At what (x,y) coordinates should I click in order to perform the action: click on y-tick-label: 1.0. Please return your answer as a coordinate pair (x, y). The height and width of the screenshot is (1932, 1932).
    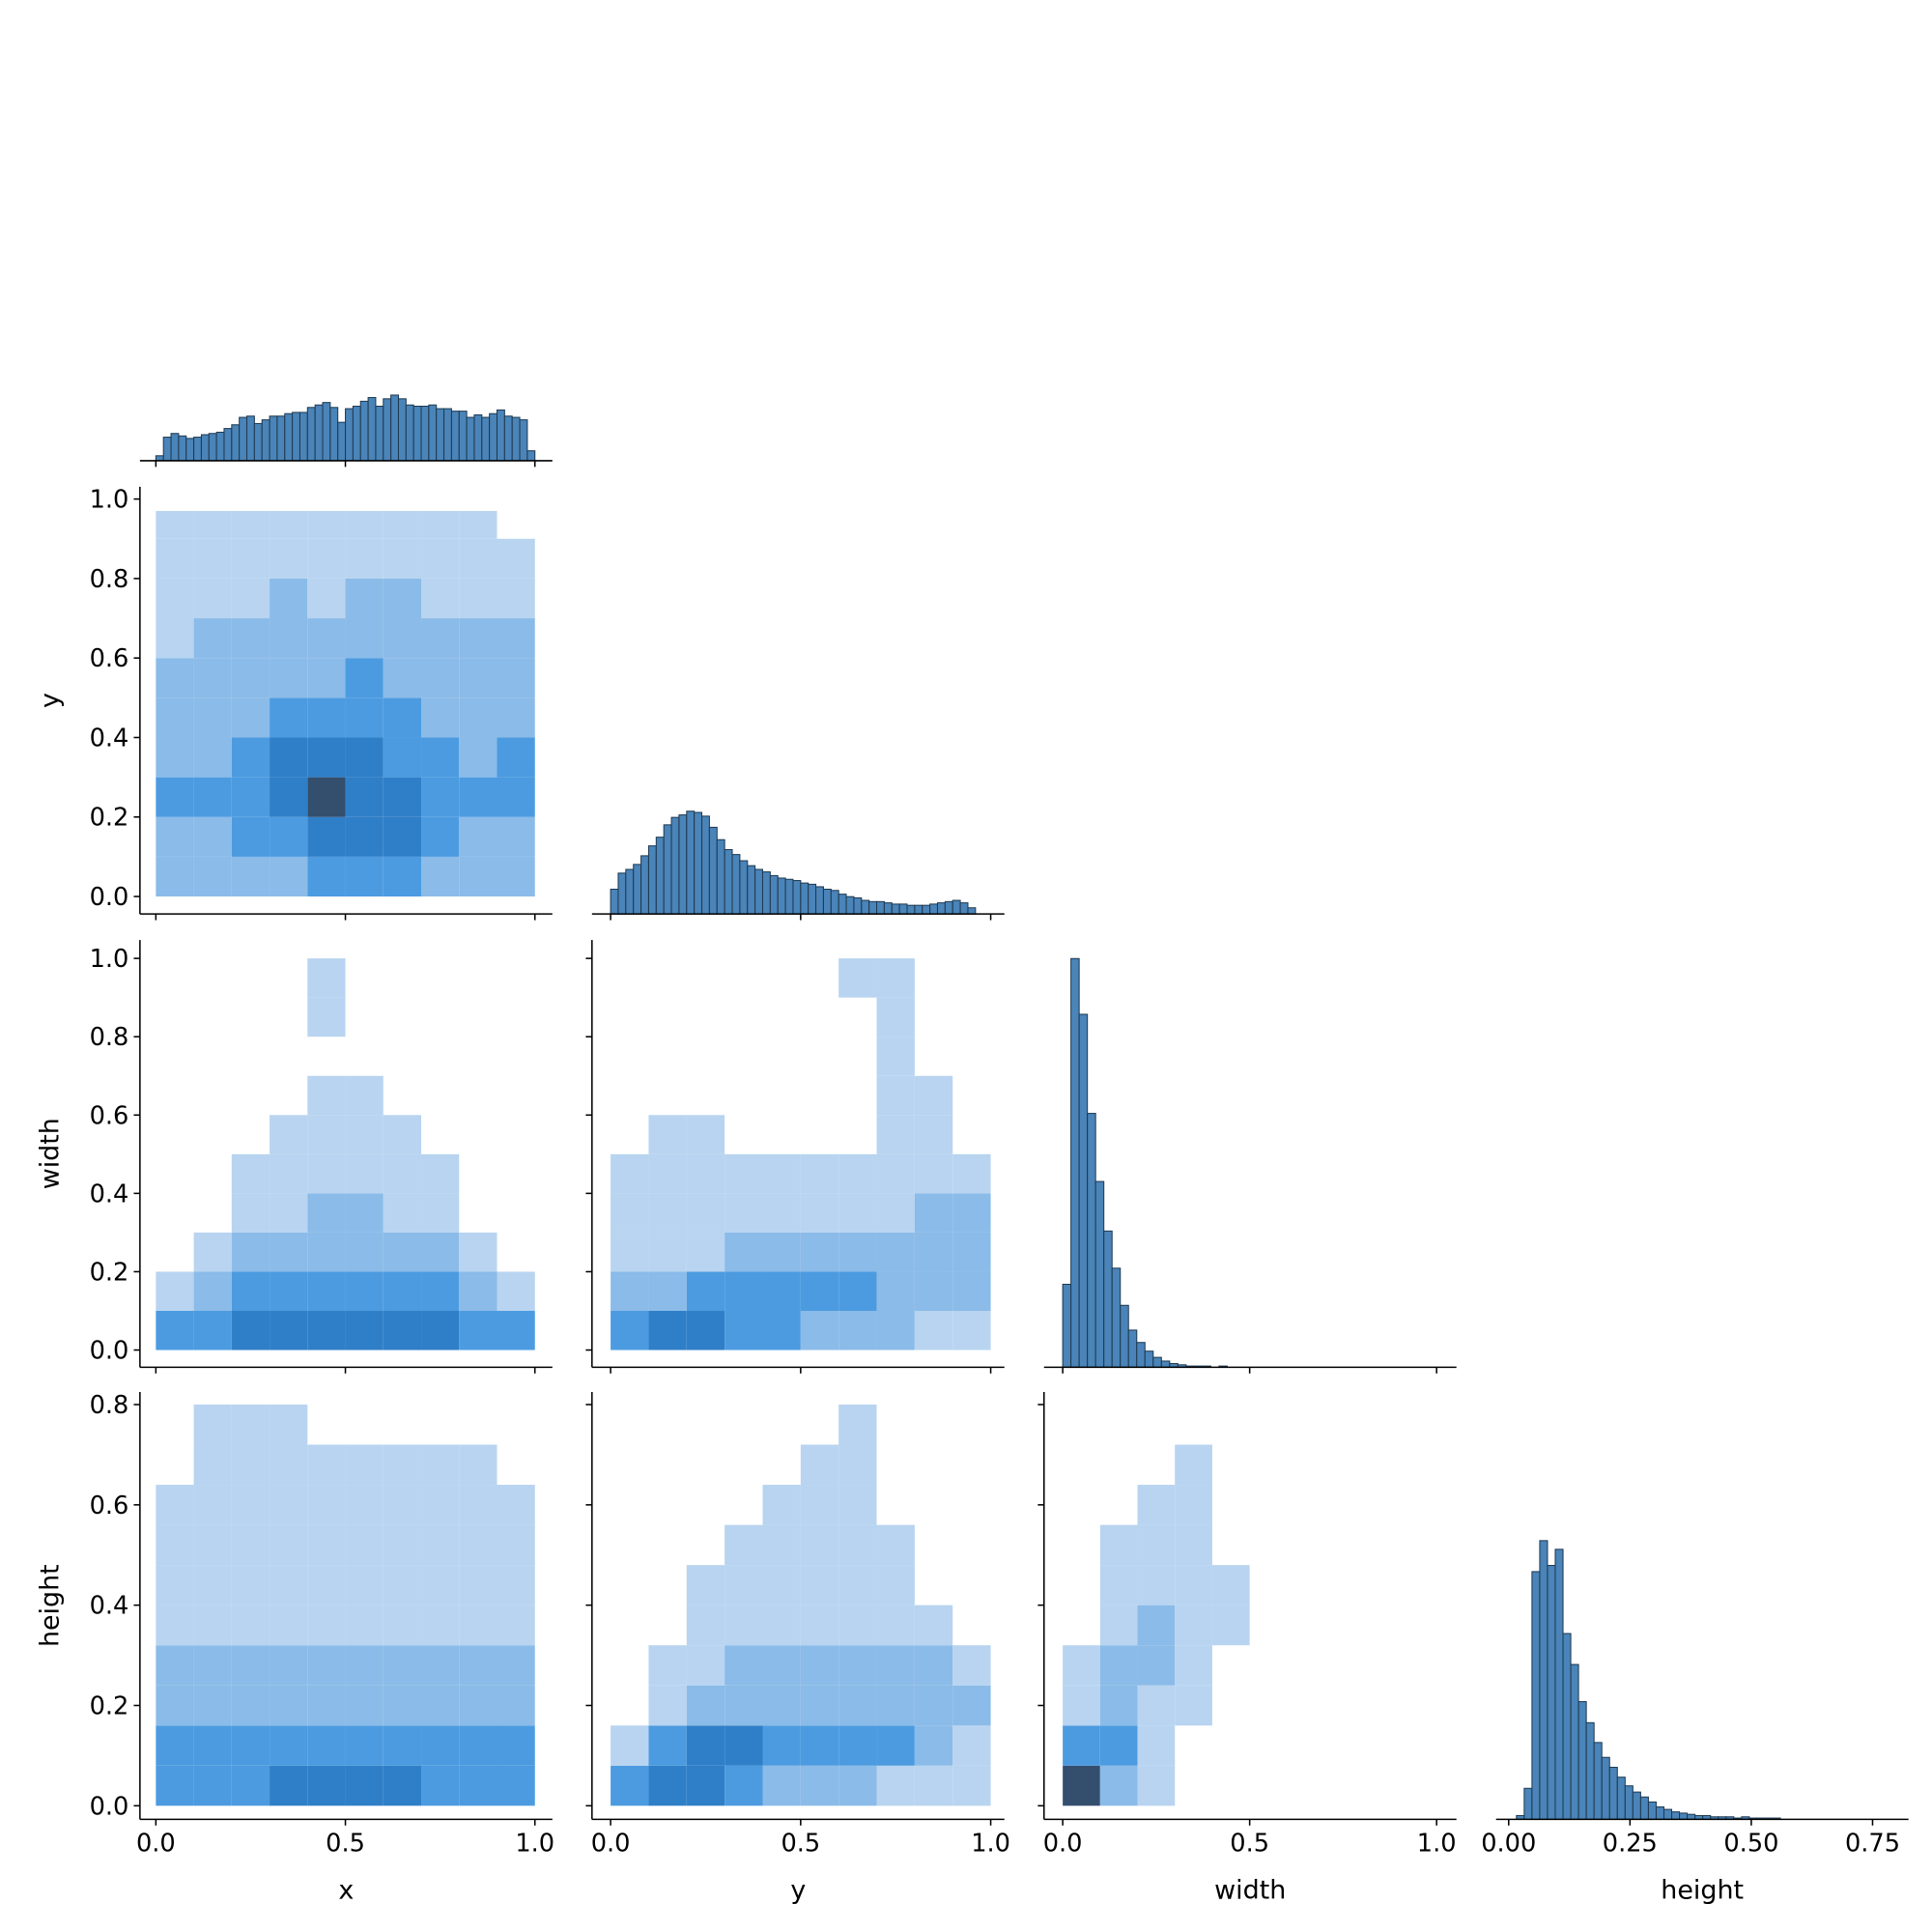
    Looking at the image, I should click on (109, 500).